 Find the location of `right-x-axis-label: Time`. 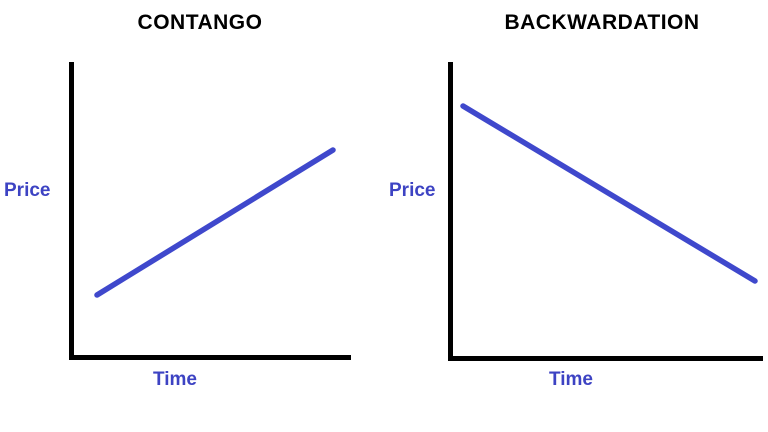

right-x-axis-label: Time is located at coordinates (570, 379).